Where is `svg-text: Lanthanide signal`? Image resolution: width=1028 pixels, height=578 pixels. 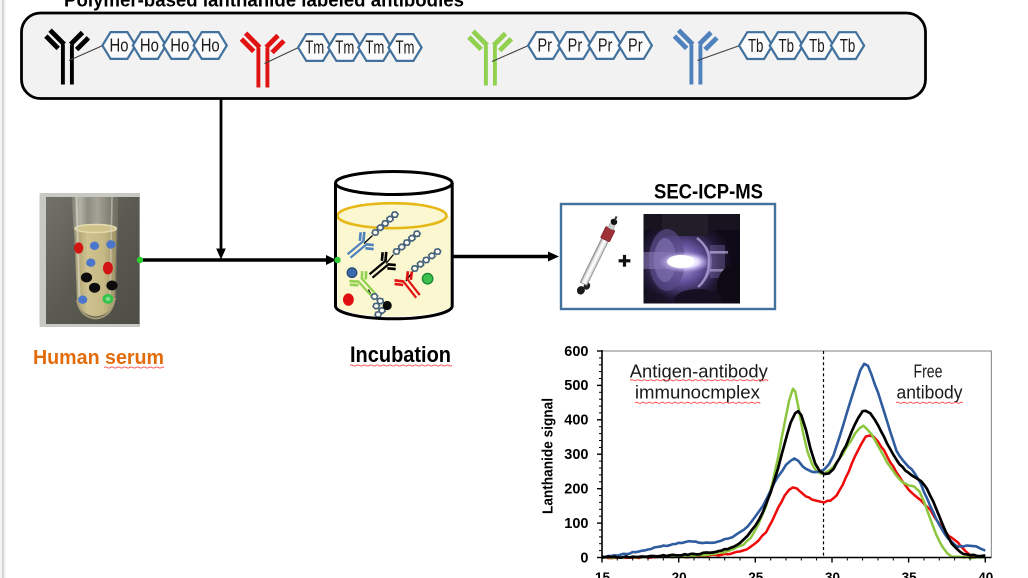 svg-text: Lanthanide signal is located at coordinates (548, 456).